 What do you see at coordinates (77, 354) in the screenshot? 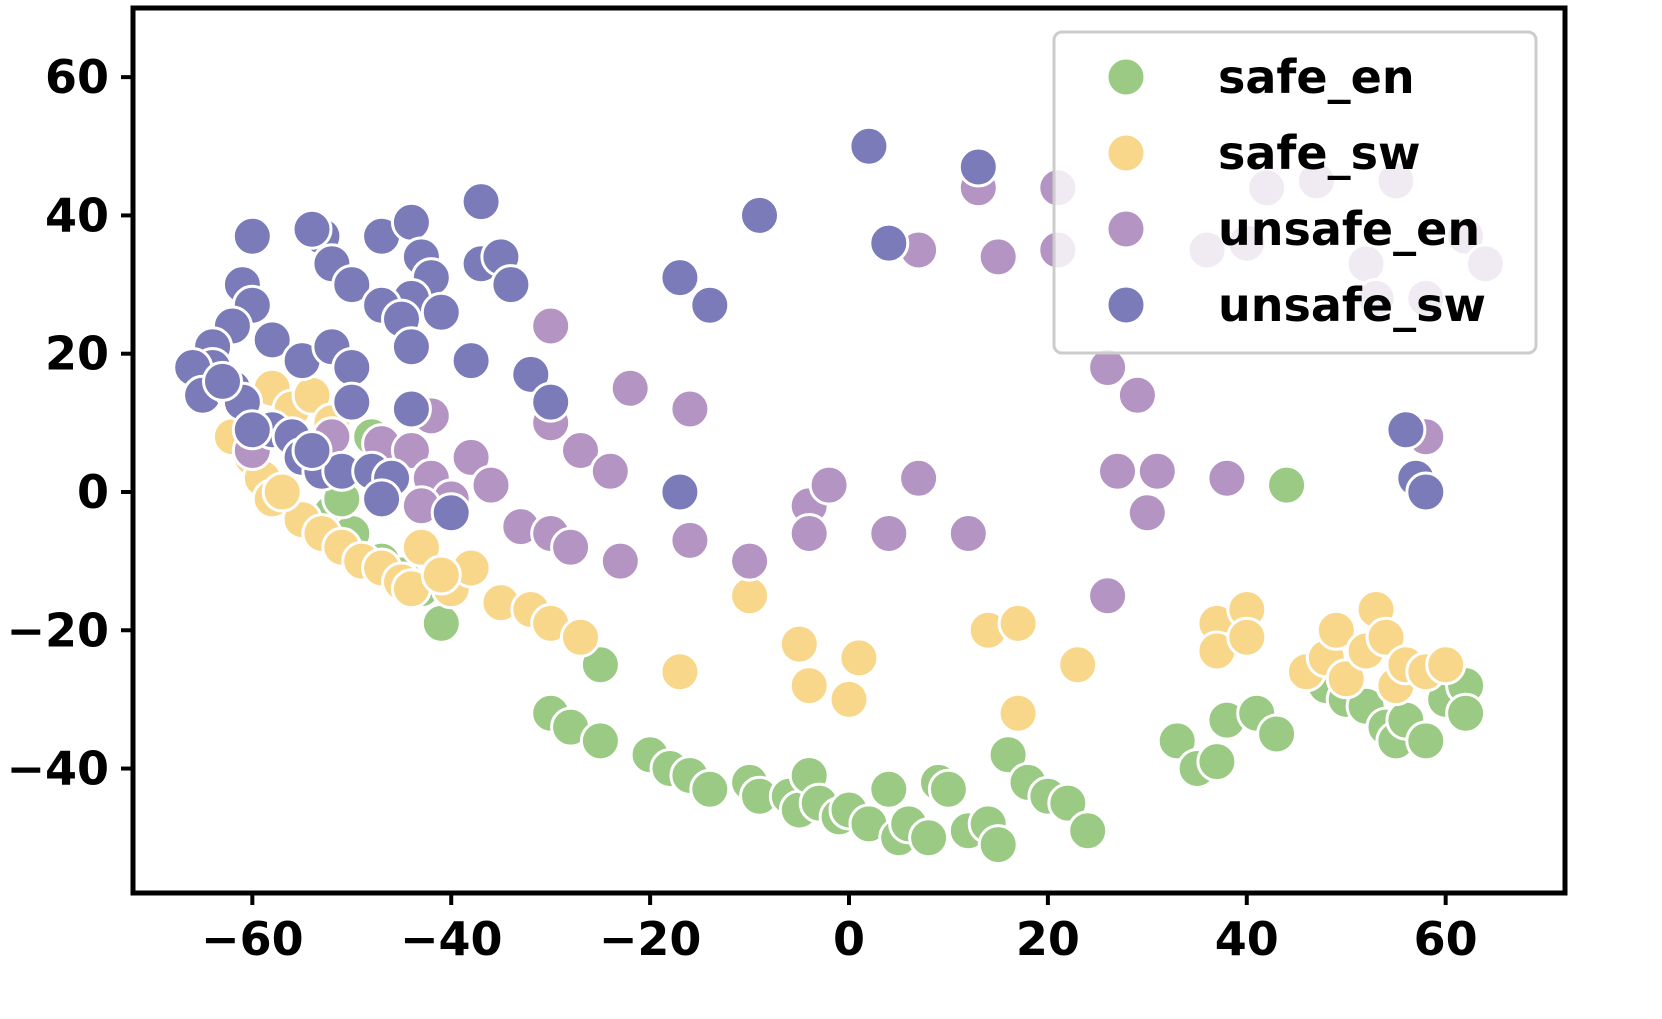
I see `y-tick-label: 20` at bounding box center [77, 354].